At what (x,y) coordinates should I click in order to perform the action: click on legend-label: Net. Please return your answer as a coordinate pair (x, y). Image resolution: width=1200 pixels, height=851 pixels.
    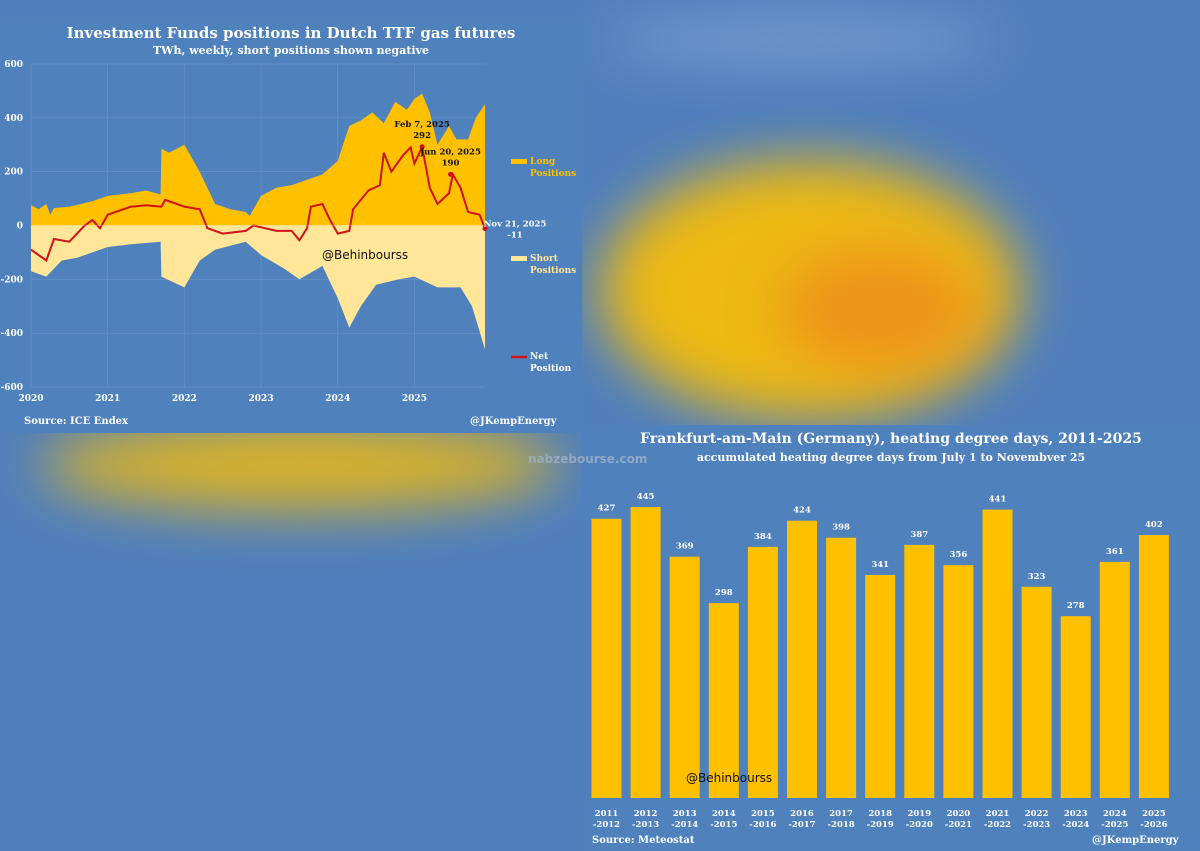
    Looking at the image, I should click on (539, 357).